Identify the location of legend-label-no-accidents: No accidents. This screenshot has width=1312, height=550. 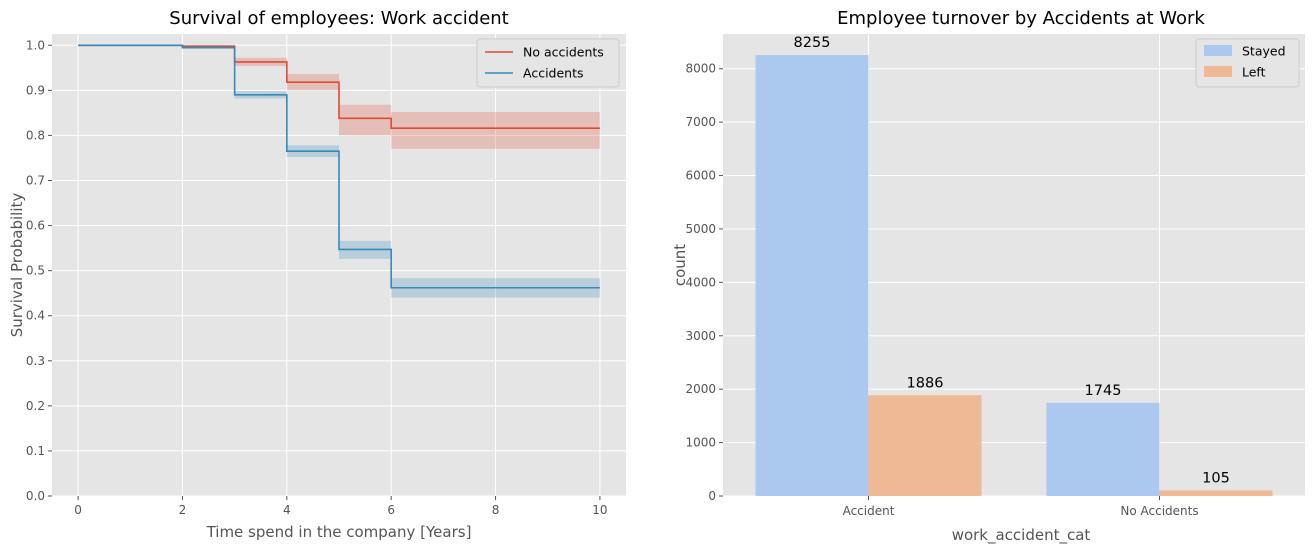
(563, 52).